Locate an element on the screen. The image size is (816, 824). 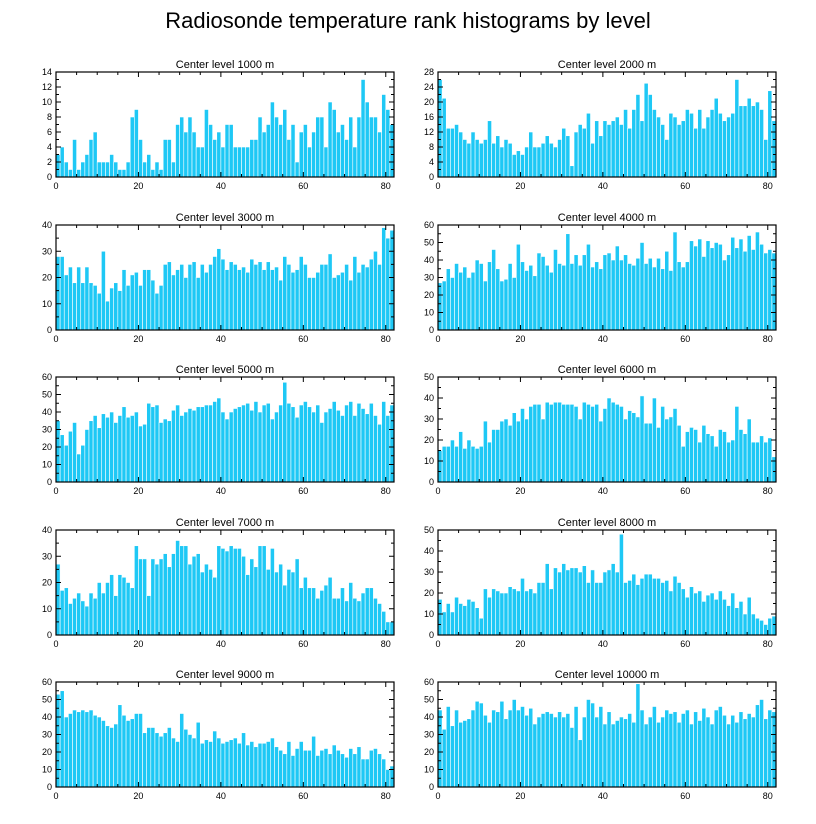
y-tick-label: 50 is located at coordinates (429, 530).